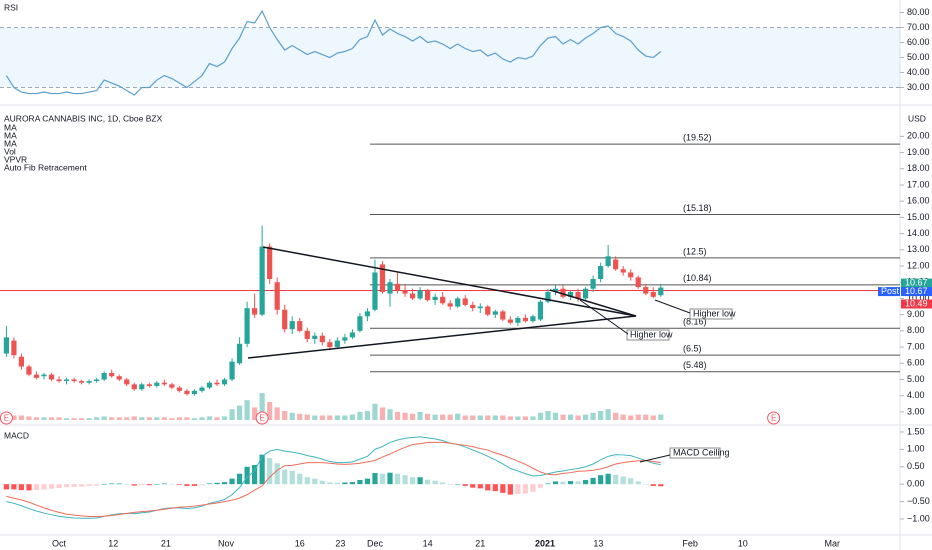 This screenshot has height=550, width=932. I want to click on earnings-label: E, so click(6, 418).